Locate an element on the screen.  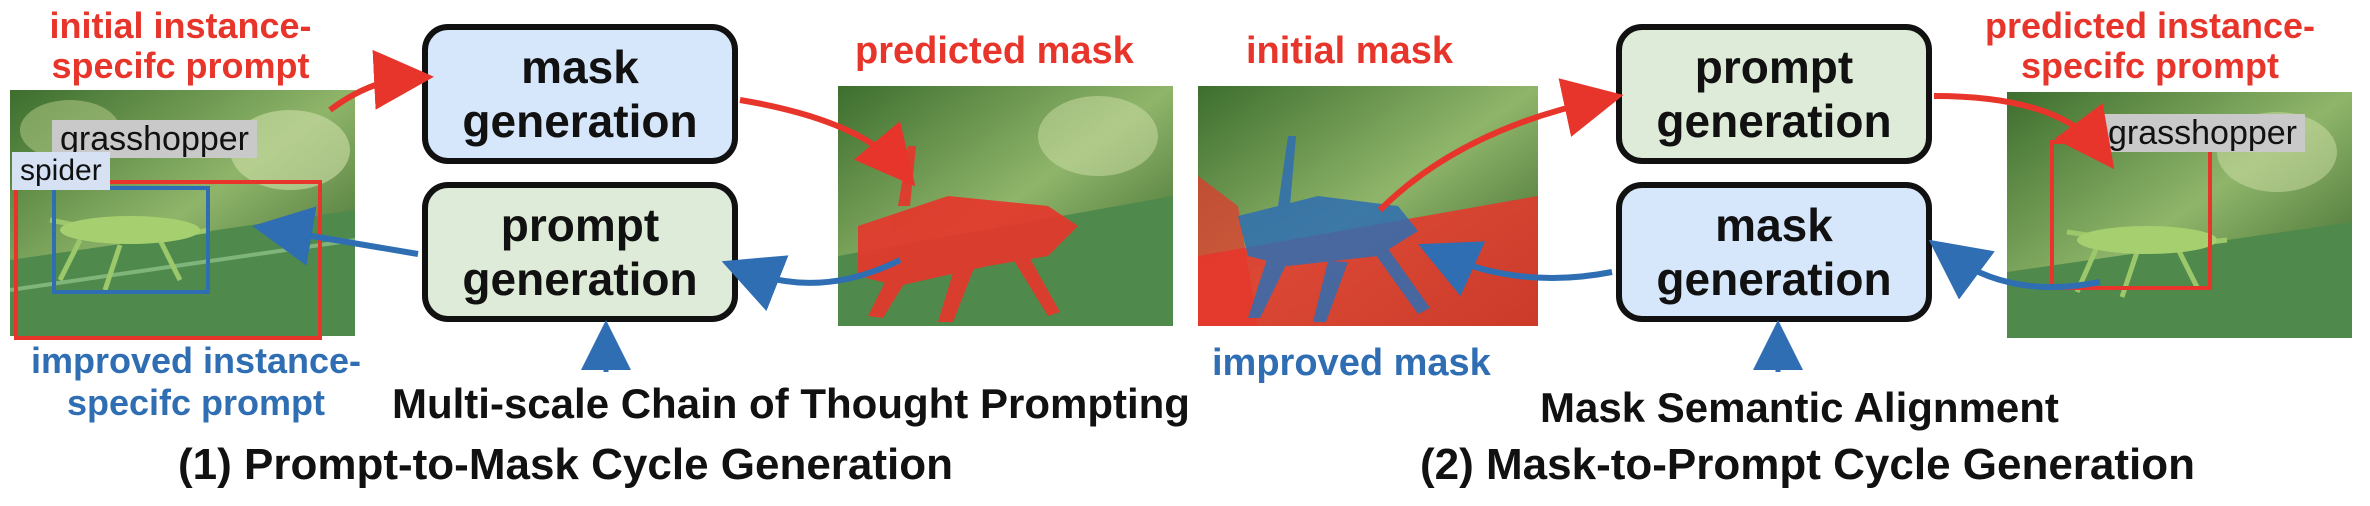
panel1-caption: (1) Prompt-to-Mask Cycle Generation is located at coordinates (566, 464).